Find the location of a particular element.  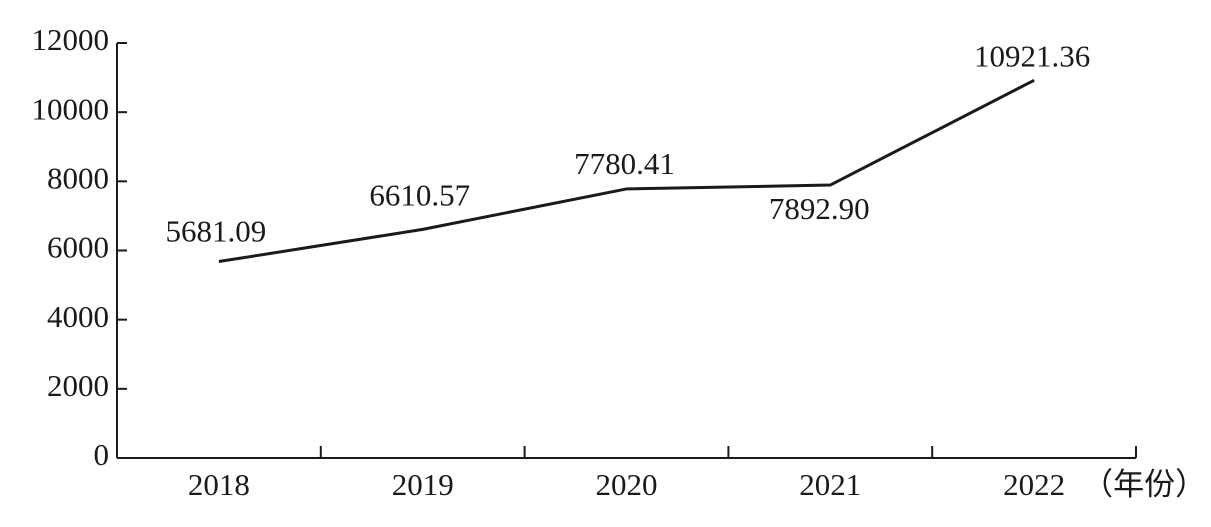

y-tick-label: 10000 is located at coordinates (71, 108).